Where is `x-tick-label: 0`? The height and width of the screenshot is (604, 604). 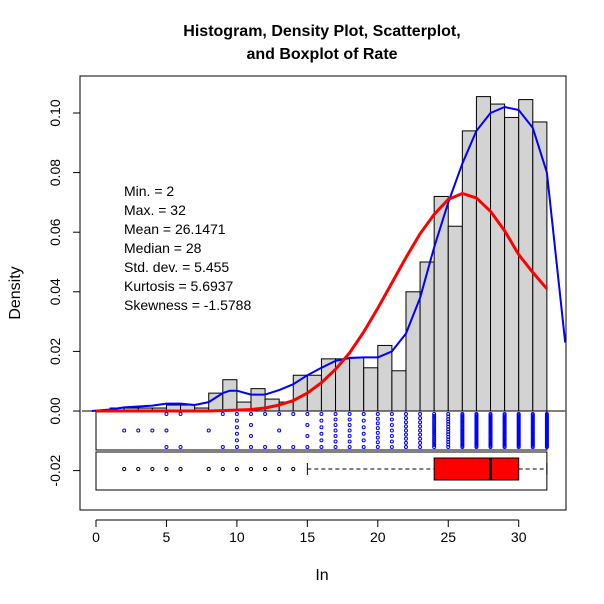 x-tick-label: 0 is located at coordinates (96, 537).